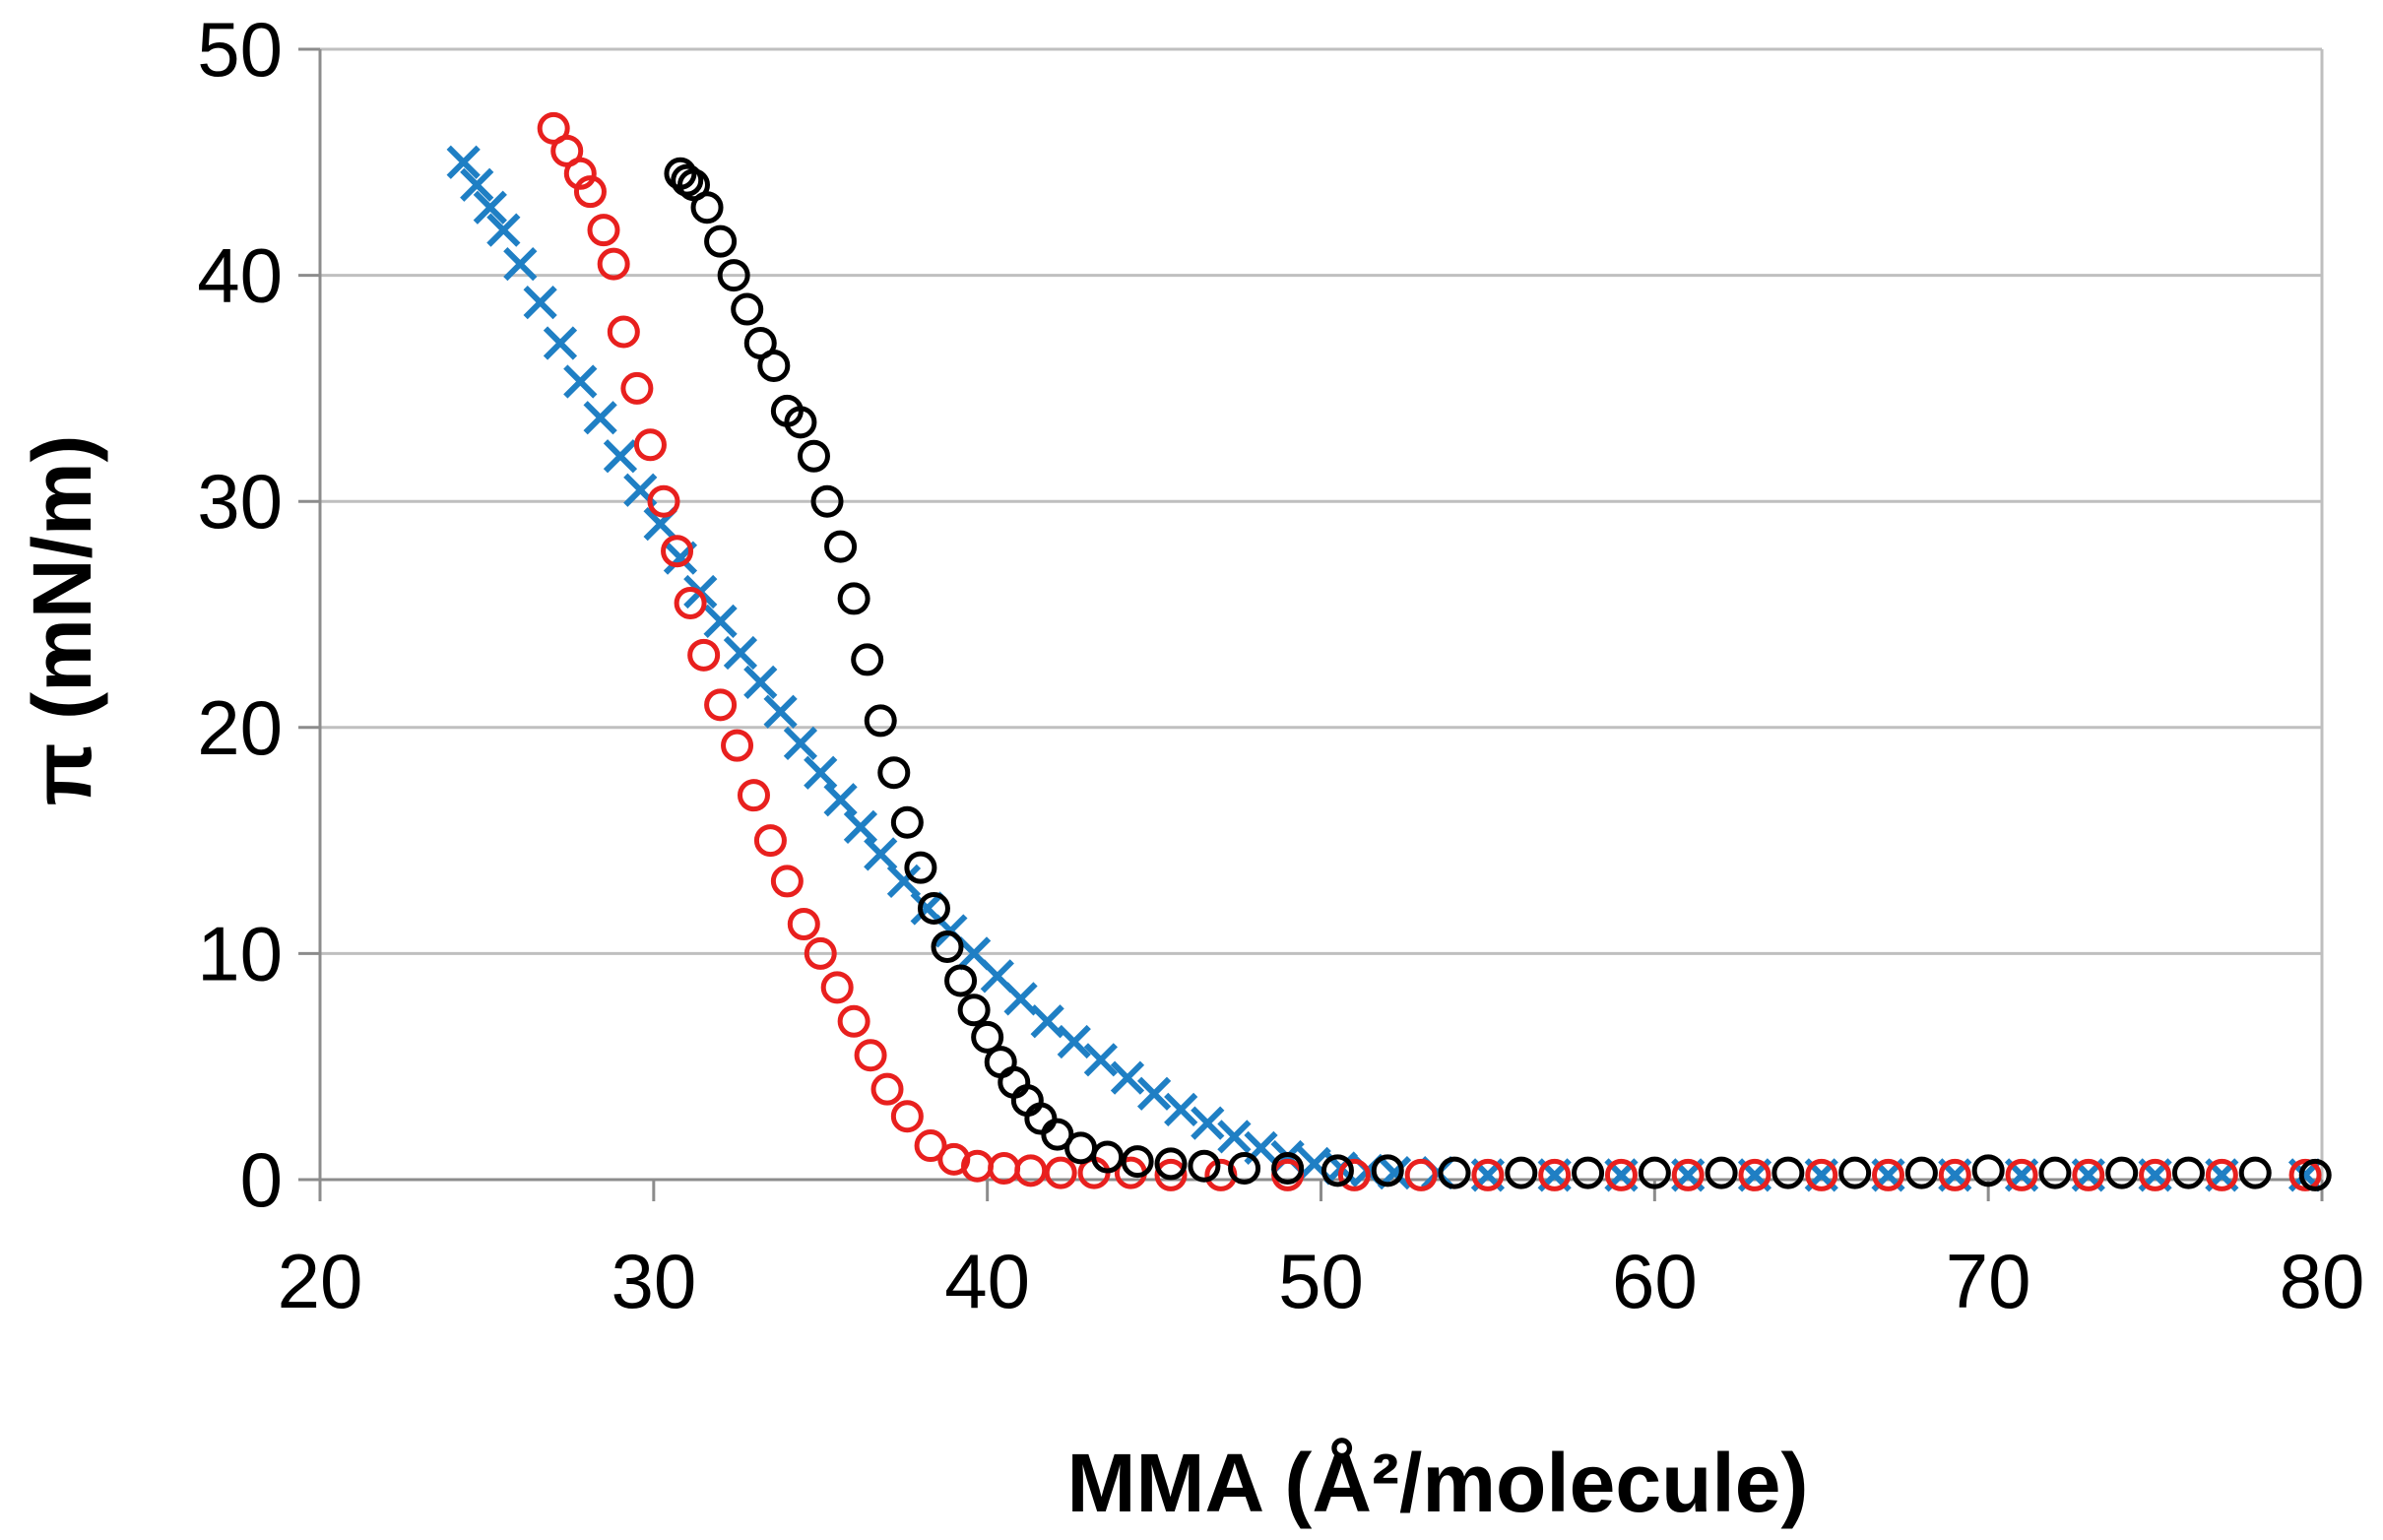 The height and width of the screenshot is (1540, 2383). What do you see at coordinates (1321, 1281) in the screenshot?
I see `x-tick-label-3: 50` at bounding box center [1321, 1281].